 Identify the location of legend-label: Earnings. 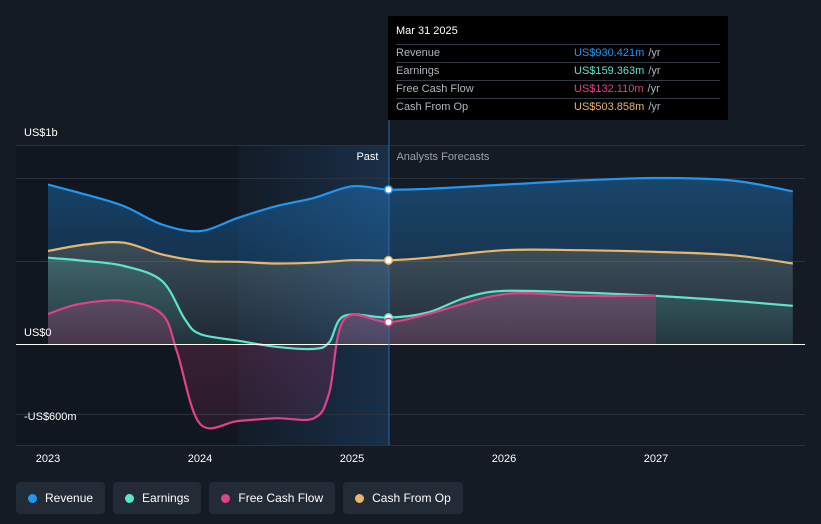
(166, 498).